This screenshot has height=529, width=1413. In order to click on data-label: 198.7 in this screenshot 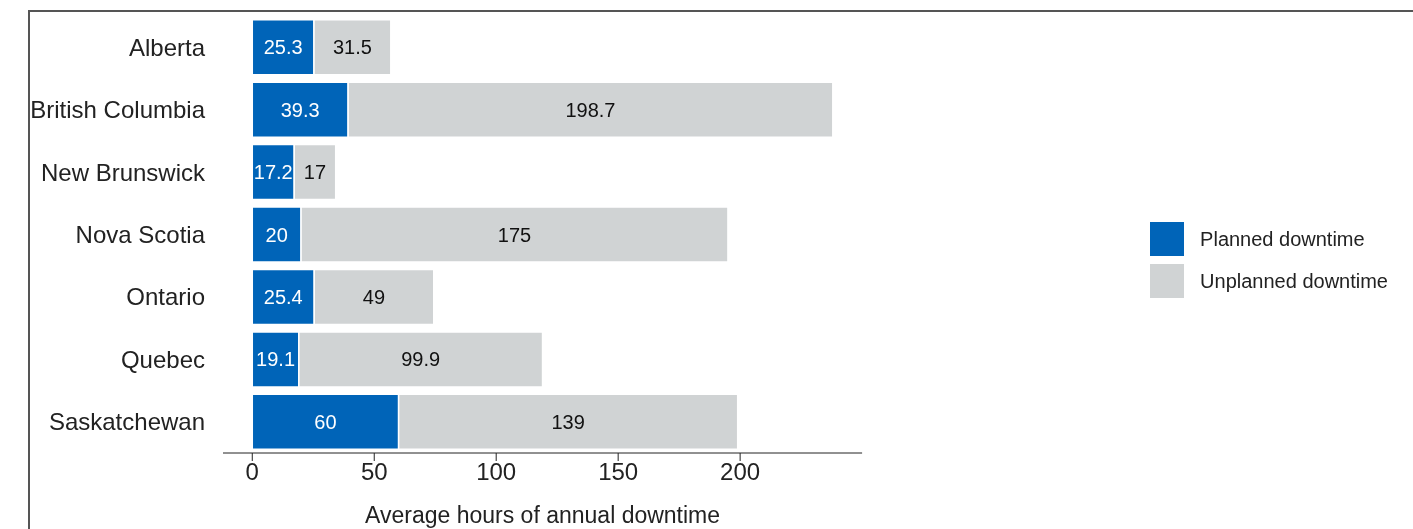, I will do `click(590, 109)`.